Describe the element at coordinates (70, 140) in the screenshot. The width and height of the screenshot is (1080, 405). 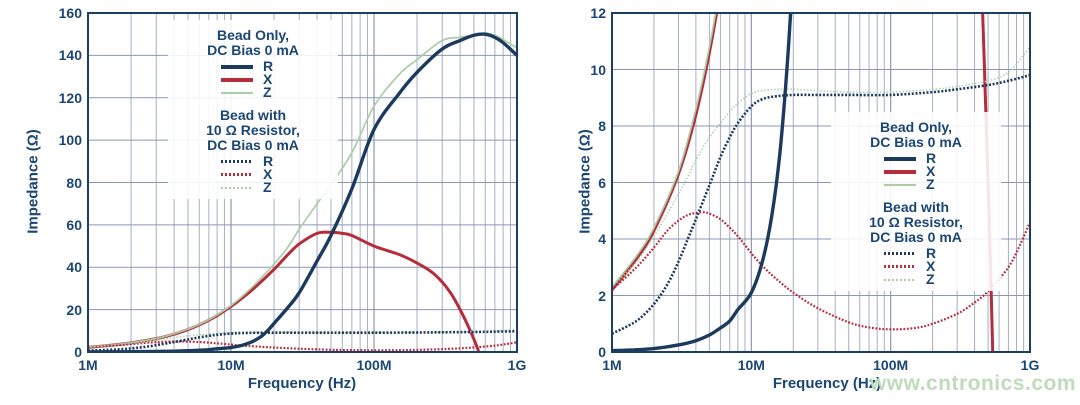
I see `y-tick-label: 100` at that location.